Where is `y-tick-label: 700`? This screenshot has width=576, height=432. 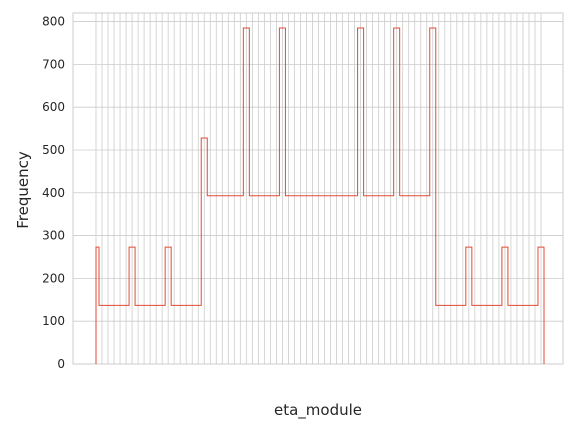
y-tick-label: 700 is located at coordinates (53, 64).